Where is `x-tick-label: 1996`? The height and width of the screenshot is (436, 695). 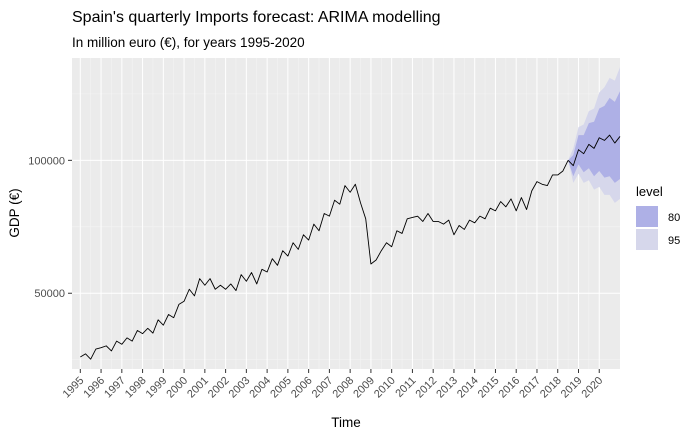
x-tick-label: 1996 is located at coordinates (94, 388).